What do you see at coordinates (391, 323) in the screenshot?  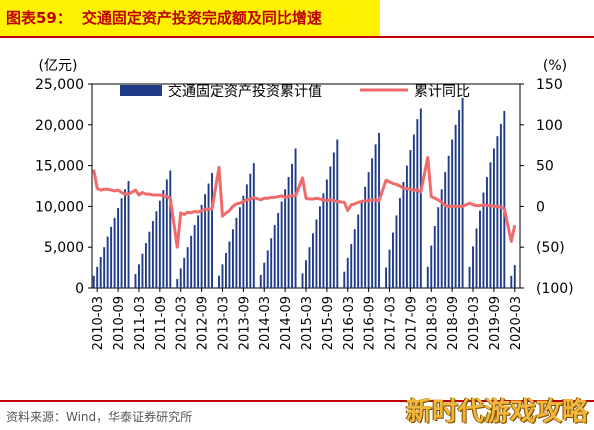 I see `x-tick-label: 2017-03` at bounding box center [391, 323].